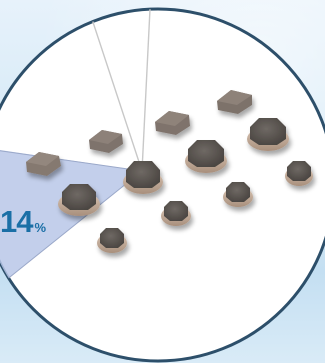 The width and height of the screenshot is (325, 363). I want to click on percentage-label: 14%, so click(23, 221).